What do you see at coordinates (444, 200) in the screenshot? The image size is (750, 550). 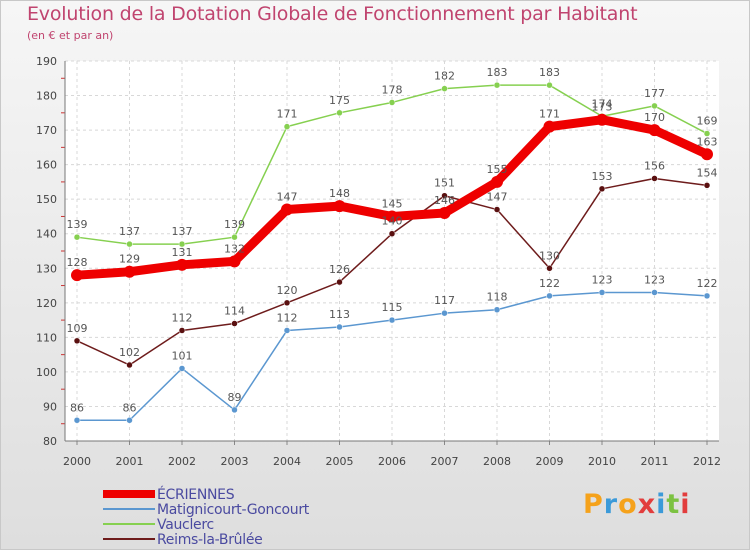 I see `data-label: 146` at bounding box center [444, 200].